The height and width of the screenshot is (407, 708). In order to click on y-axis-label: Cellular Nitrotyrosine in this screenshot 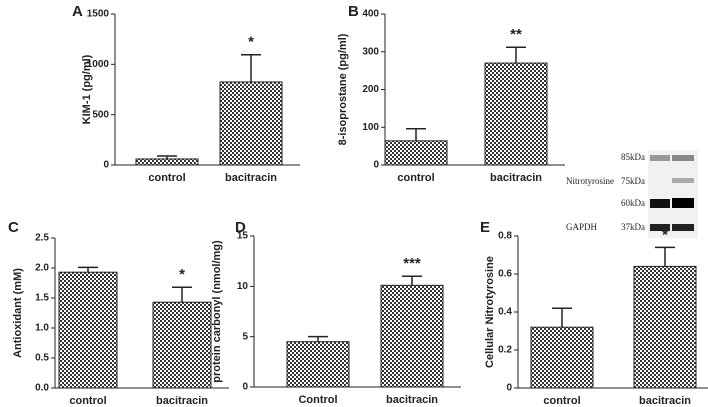, I will do `click(490, 312)`.